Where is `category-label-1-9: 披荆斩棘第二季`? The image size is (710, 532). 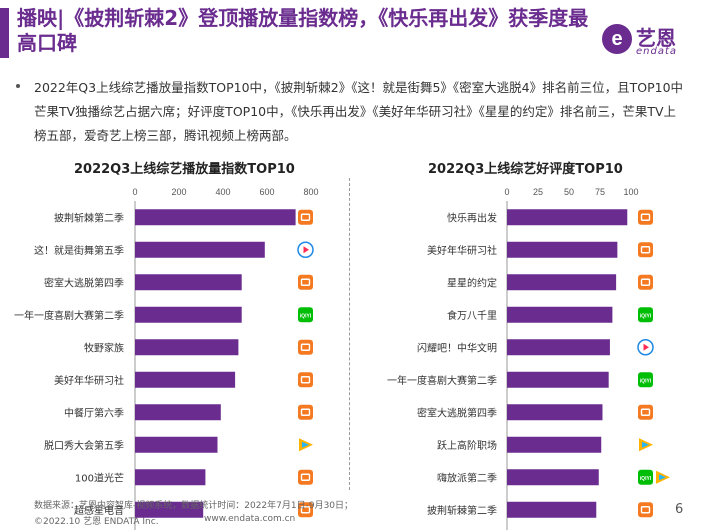
category-label-1-9: 披荆斩棘第二季 is located at coordinates (462, 510).